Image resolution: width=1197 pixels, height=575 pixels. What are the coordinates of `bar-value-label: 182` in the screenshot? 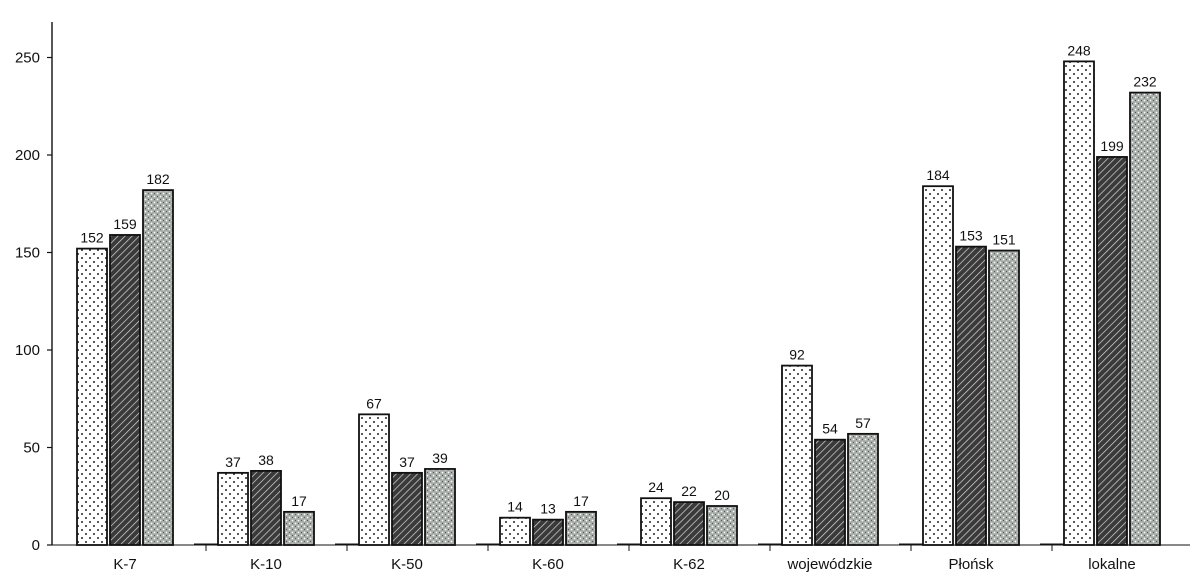 It's located at (158, 179).